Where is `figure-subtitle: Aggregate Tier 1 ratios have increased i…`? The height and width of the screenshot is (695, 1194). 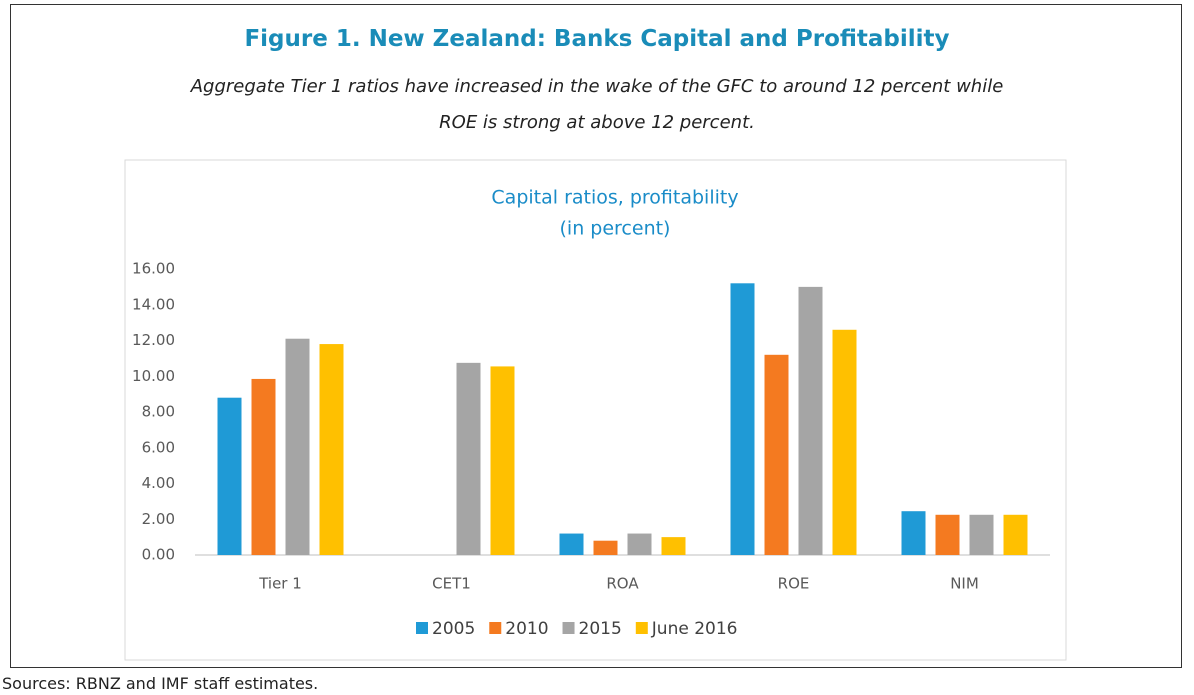
figure-subtitle: Aggregate Tier 1 ratios have increased i… is located at coordinates (597, 86).